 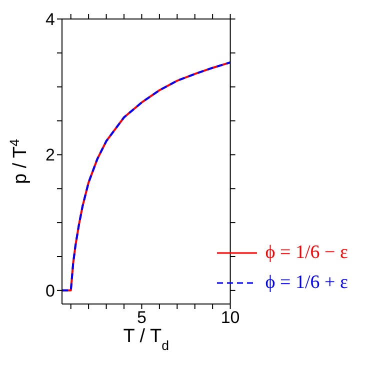 I want to click on x-tick-label: 5, so click(x=141, y=318).